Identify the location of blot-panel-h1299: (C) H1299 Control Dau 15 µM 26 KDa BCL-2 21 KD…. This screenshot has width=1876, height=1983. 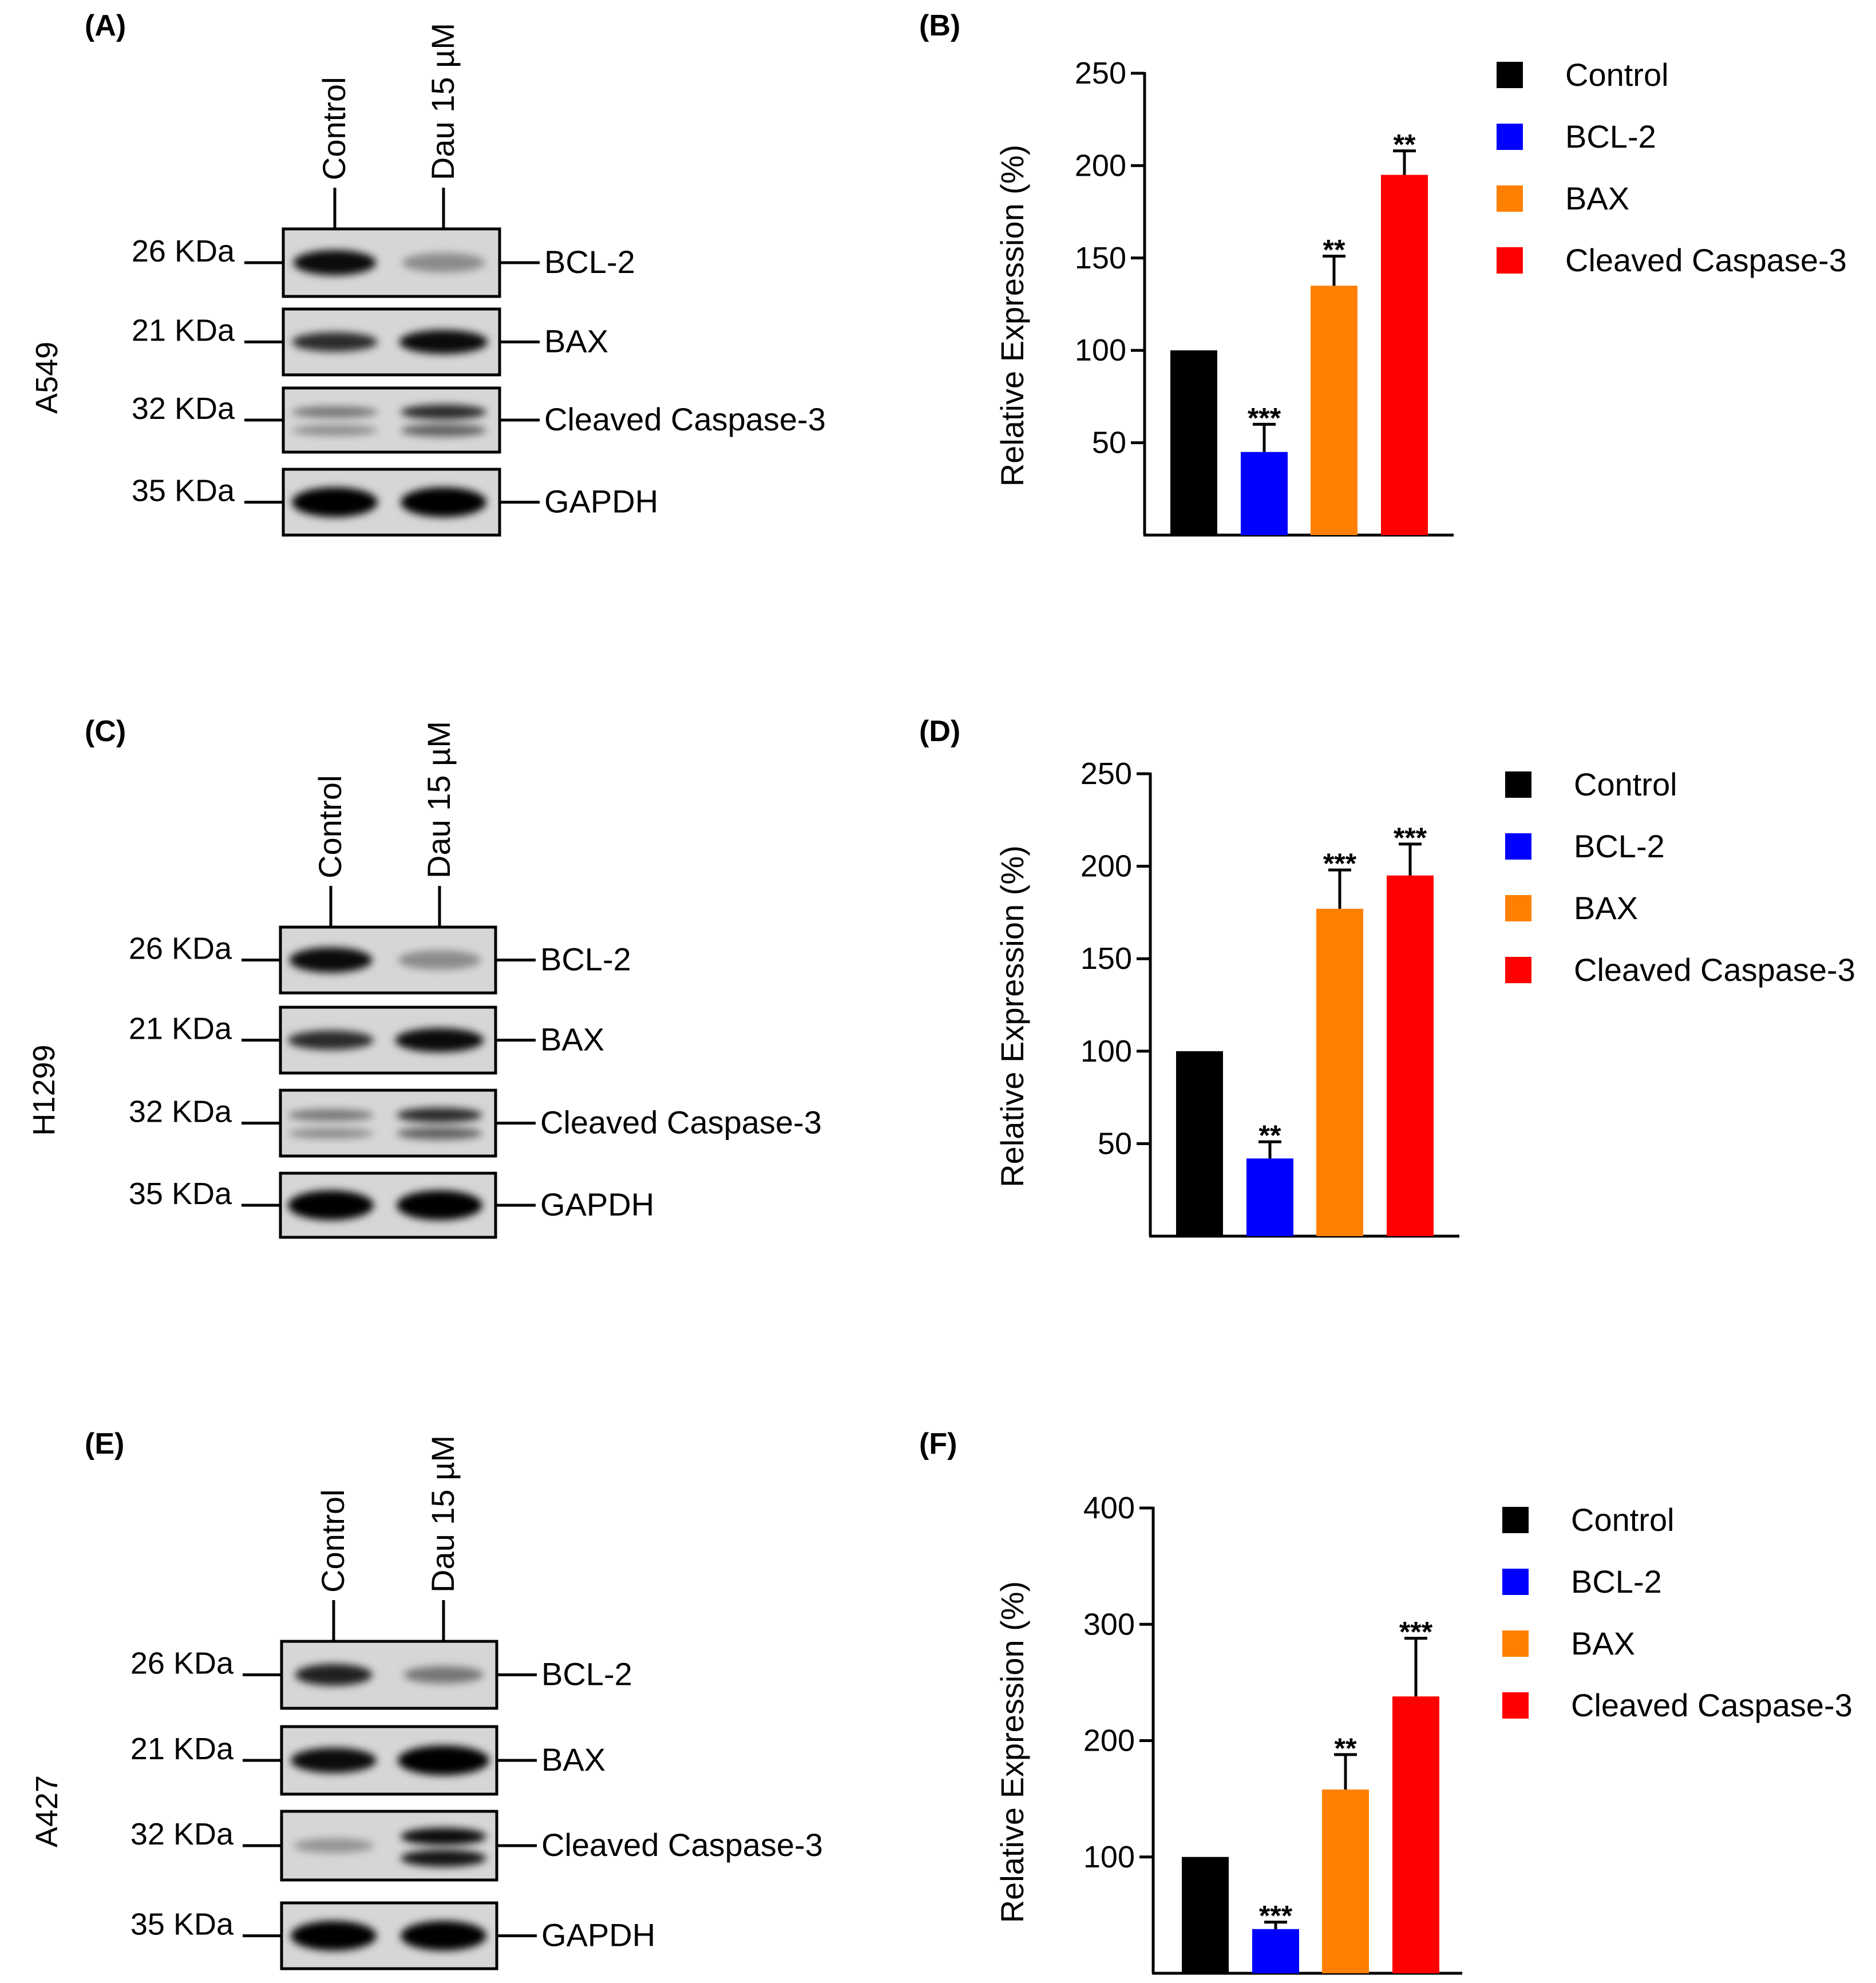
(424, 977).